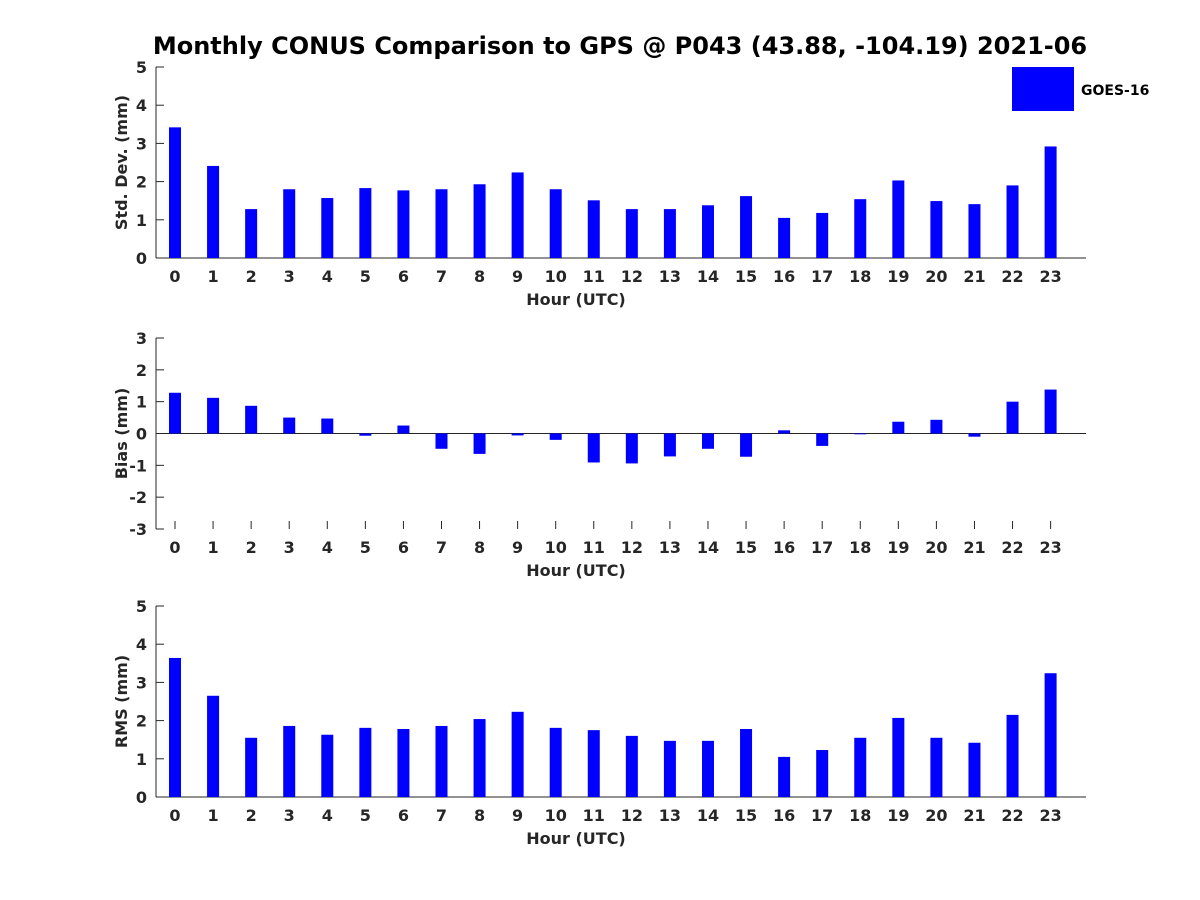  What do you see at coordinates (141, 182) in the screenshot?
I see `y-tick-label: 2` at bounding box center [141, 182].